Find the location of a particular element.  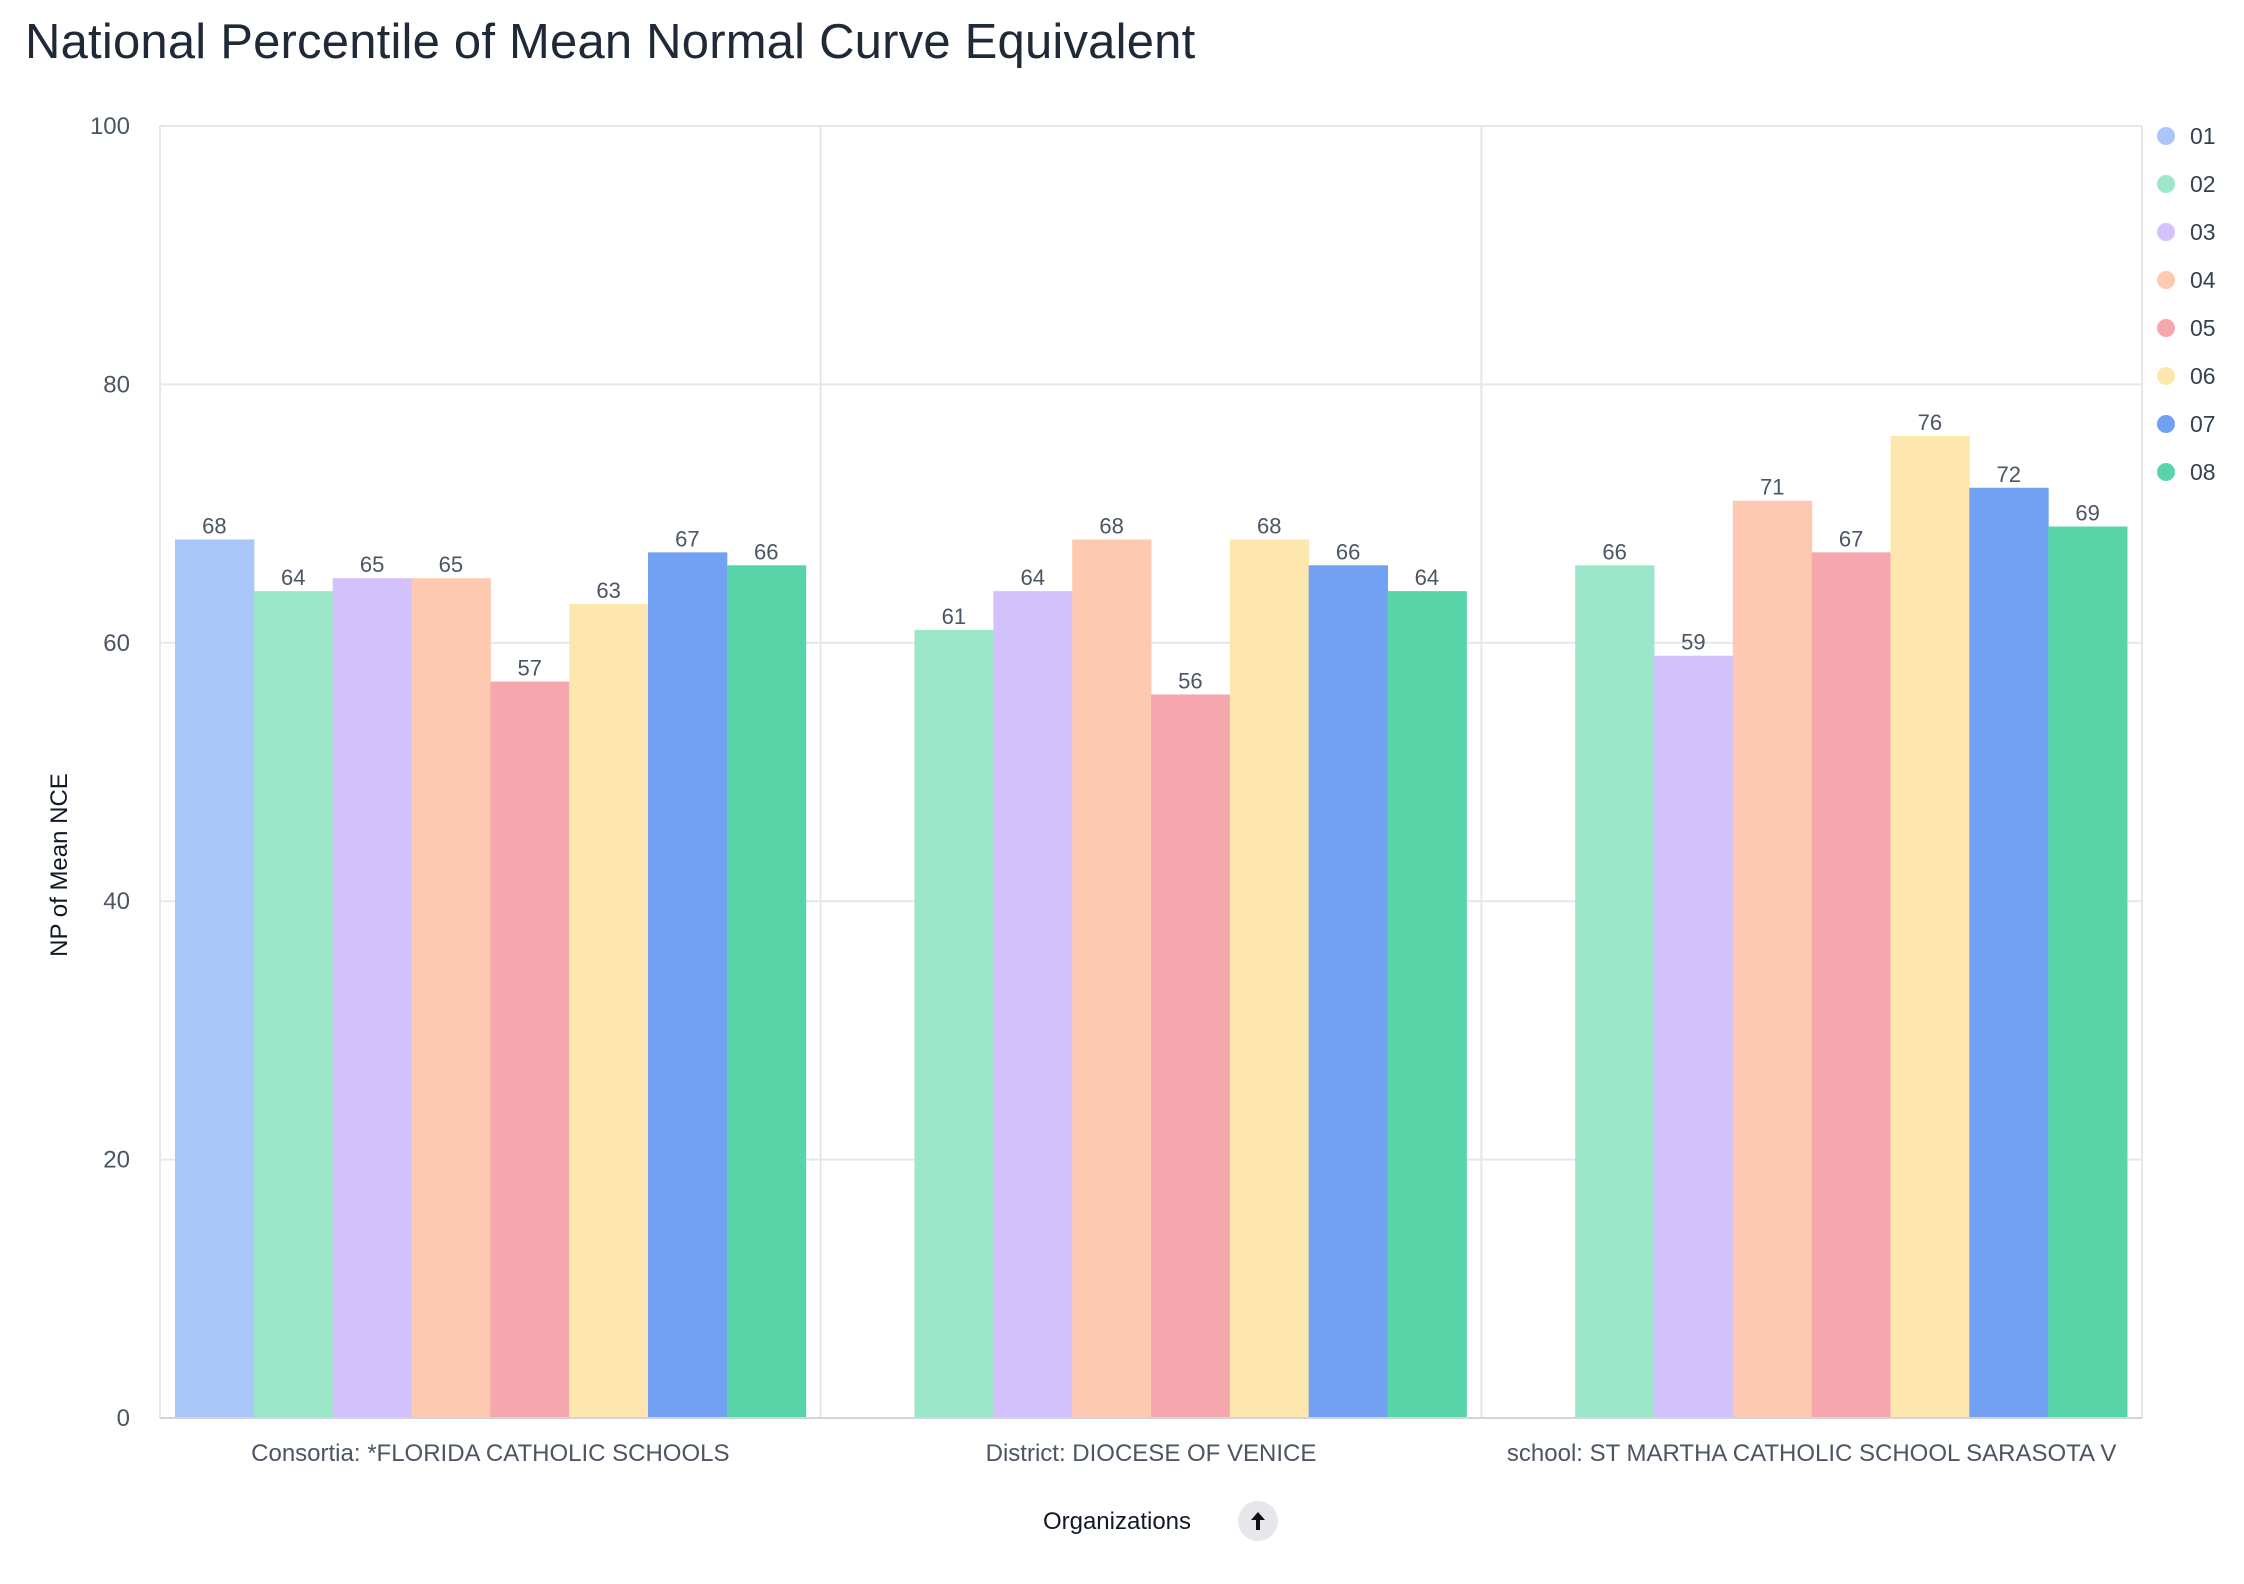

legend-label-03: 03 is located at coordinates (2203, 232).